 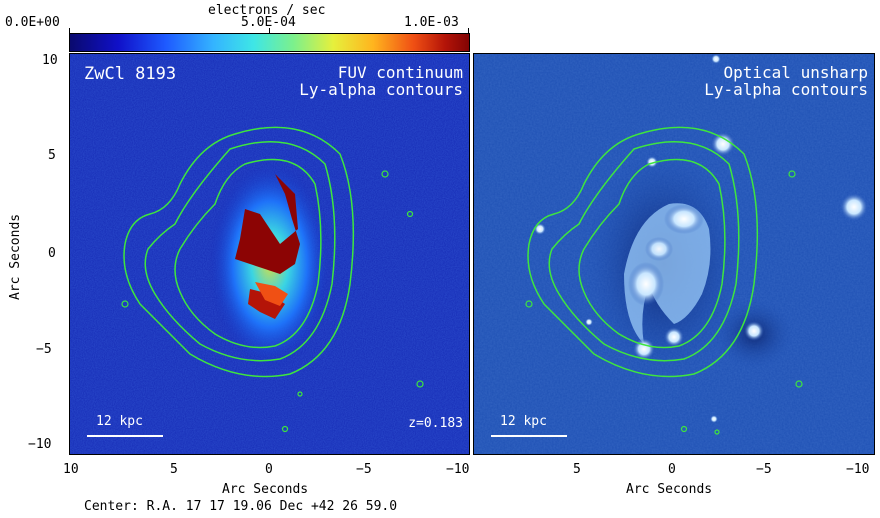 I want to click on colorbar-min-label: 0.0E+00, so click(x=32, y=22).